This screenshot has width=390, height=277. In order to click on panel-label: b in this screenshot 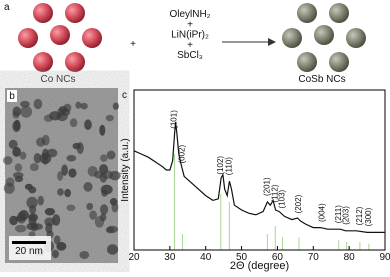, I will do `click(12, 96)`.